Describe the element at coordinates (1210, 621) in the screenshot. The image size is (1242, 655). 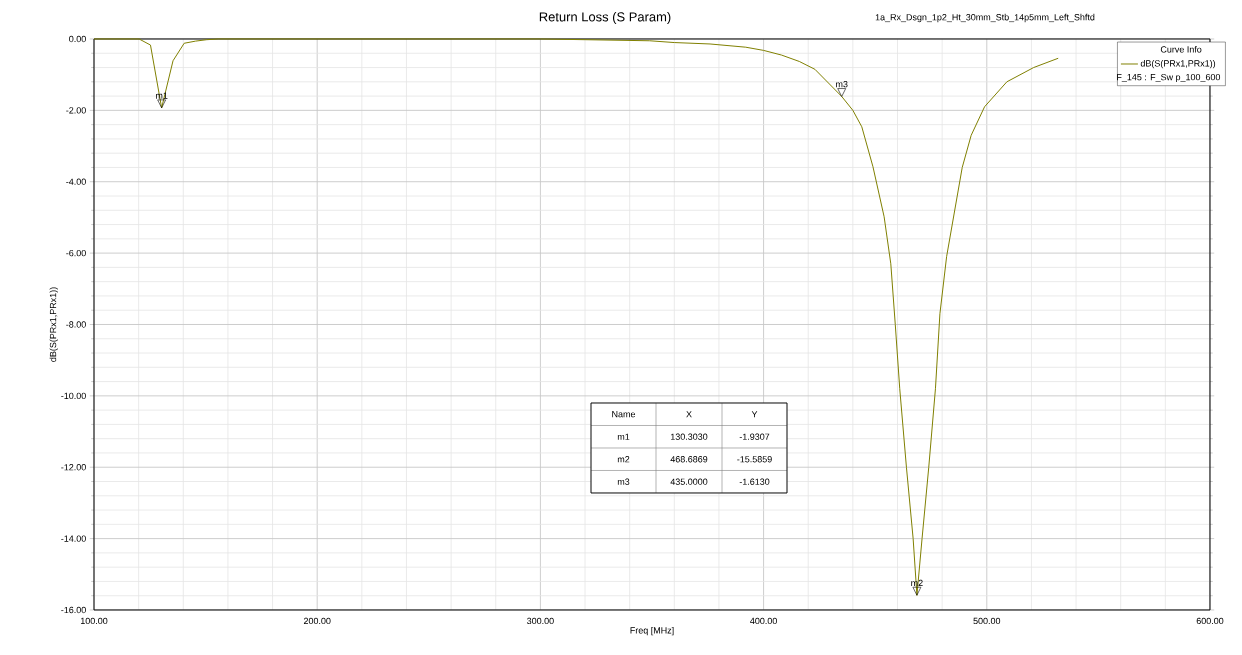
I see `x-tick-label: 600.00` at that location.